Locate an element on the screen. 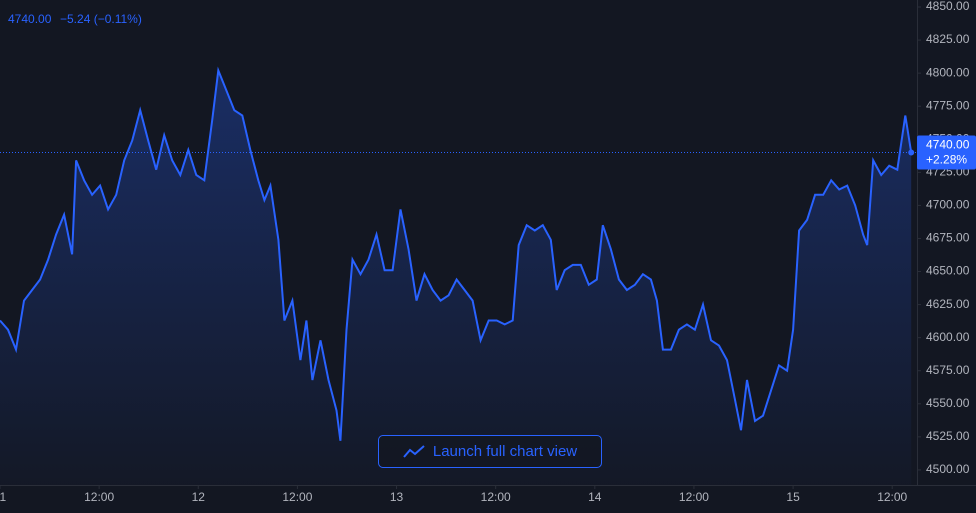 The width and height of the screenshot is (976, 513). x-tick-label: 15 is located at coordinates (793, 497).